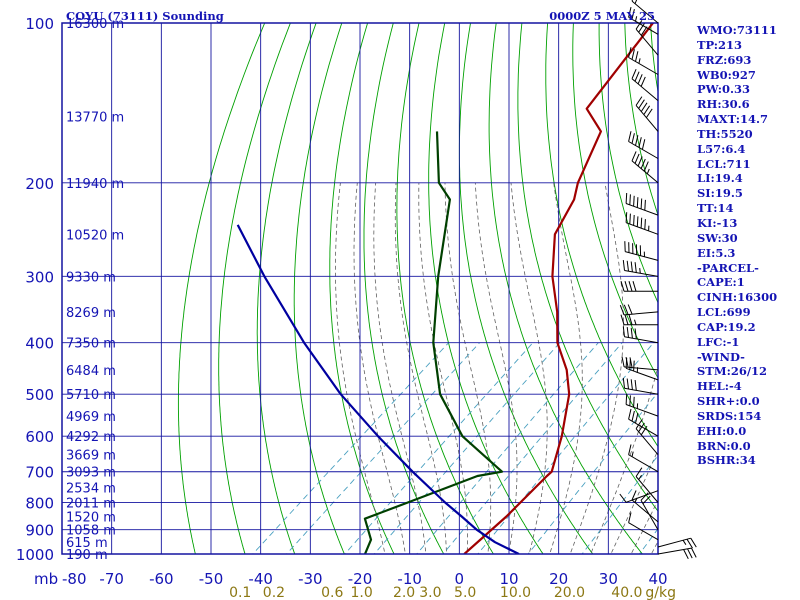 This screenshot has width=800, height=600. What do you see at coordinates (721, 356) in the screenshot?
I see `index-item: -WIND-` at bounding box center [721, 356].